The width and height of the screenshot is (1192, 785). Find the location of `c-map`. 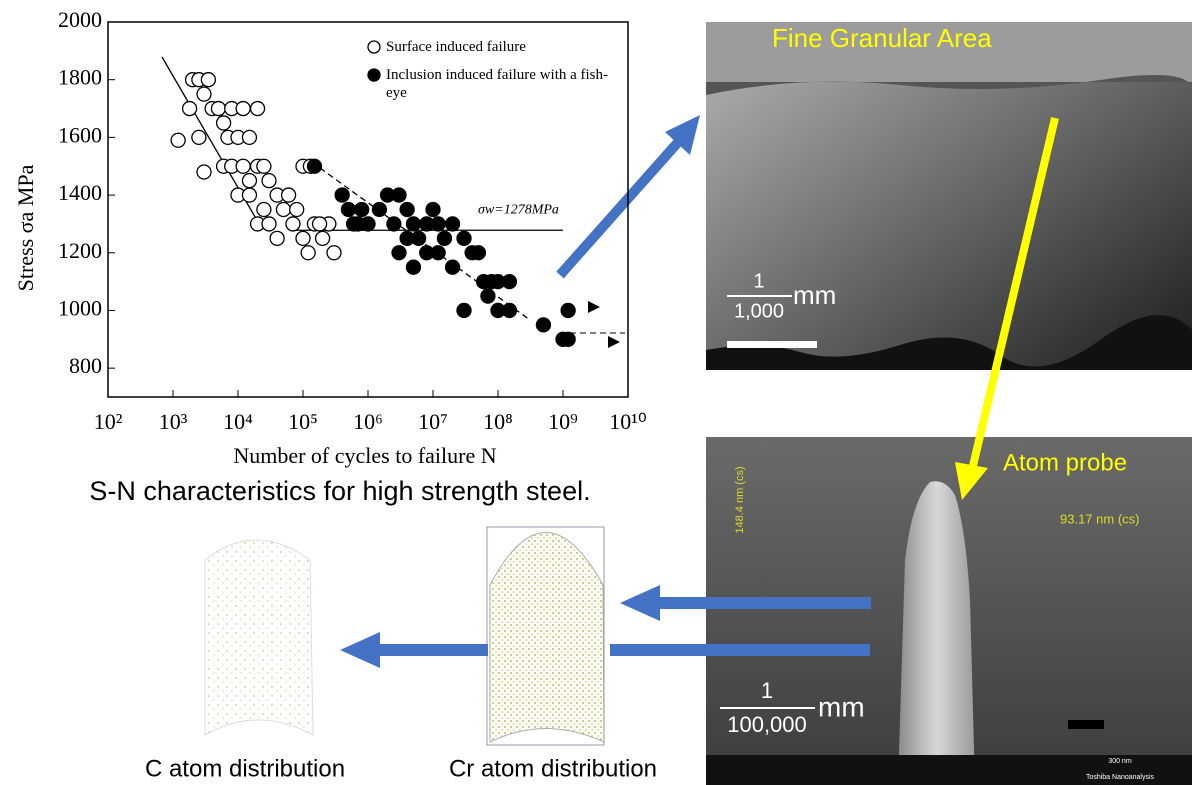

c-map is located at coordinates (259, 637).